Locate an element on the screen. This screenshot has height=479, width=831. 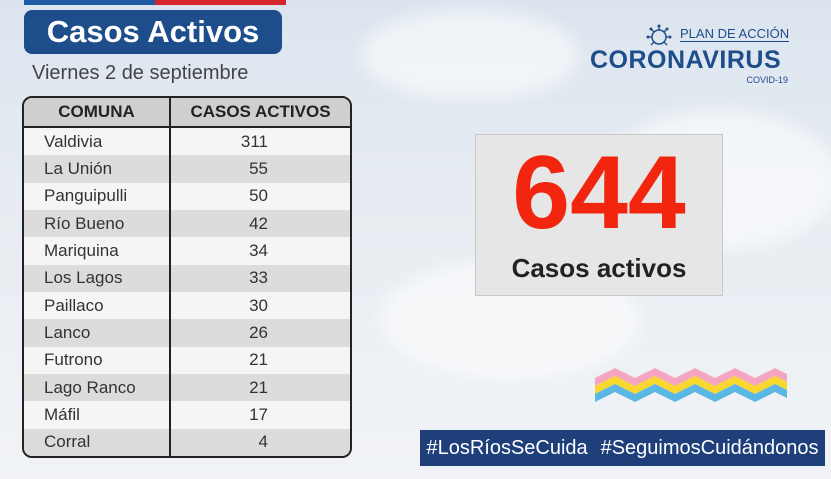
logo-main-text: CORONAVIRUS is located at coordinates (686, 60).